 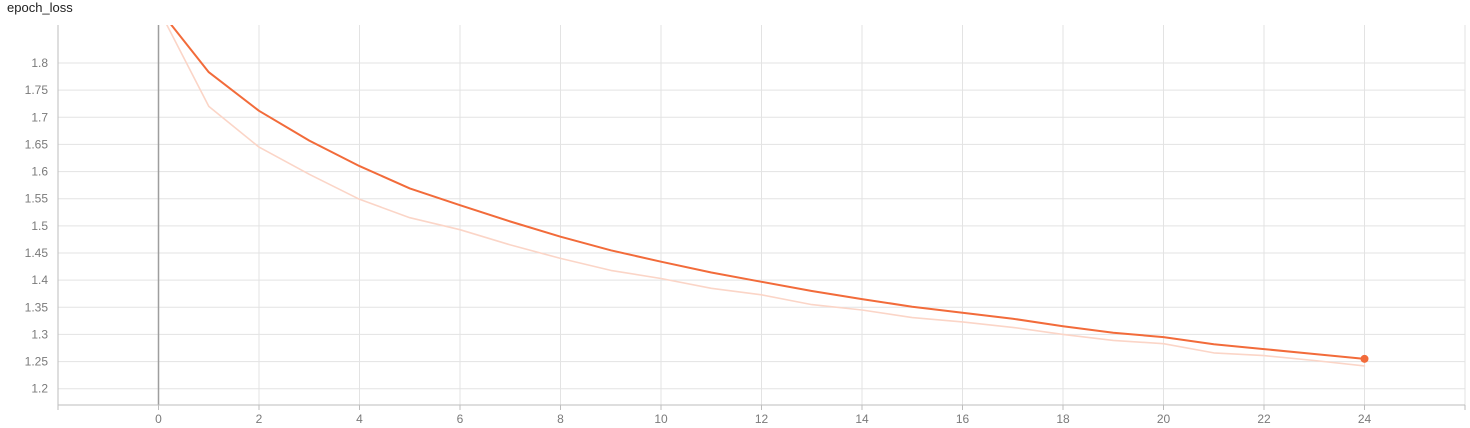 I want to click on x-tick-label: 22, so click(x=1264, y=419).